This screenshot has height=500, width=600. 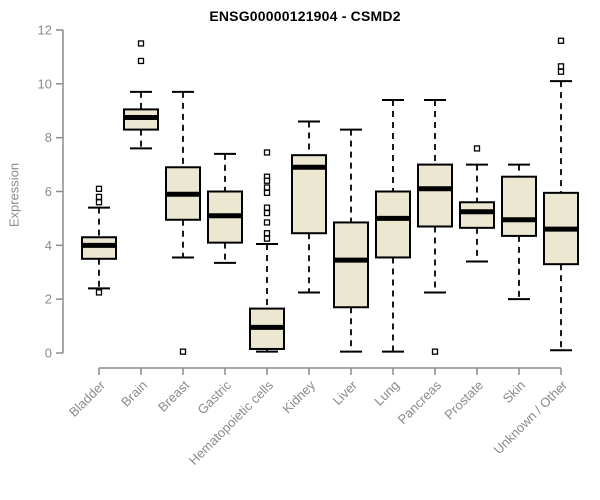 I want to click on chart-title: ENSG00000121904 - CSMD2, so click(x=305, y=16).